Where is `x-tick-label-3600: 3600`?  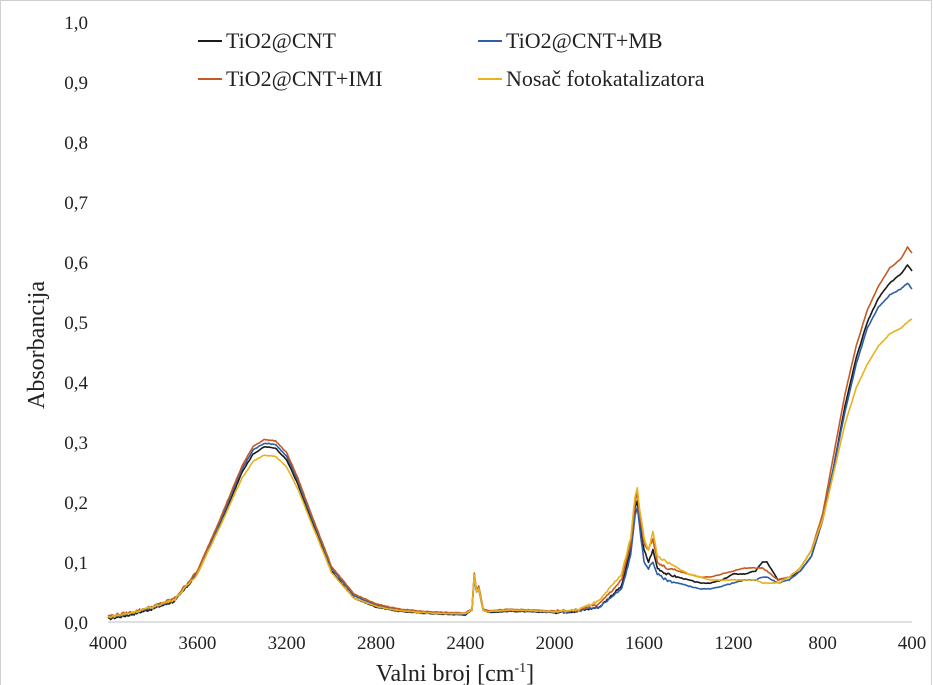 x-tick-label-3600: 3600 is located at coordinates (197, 643).